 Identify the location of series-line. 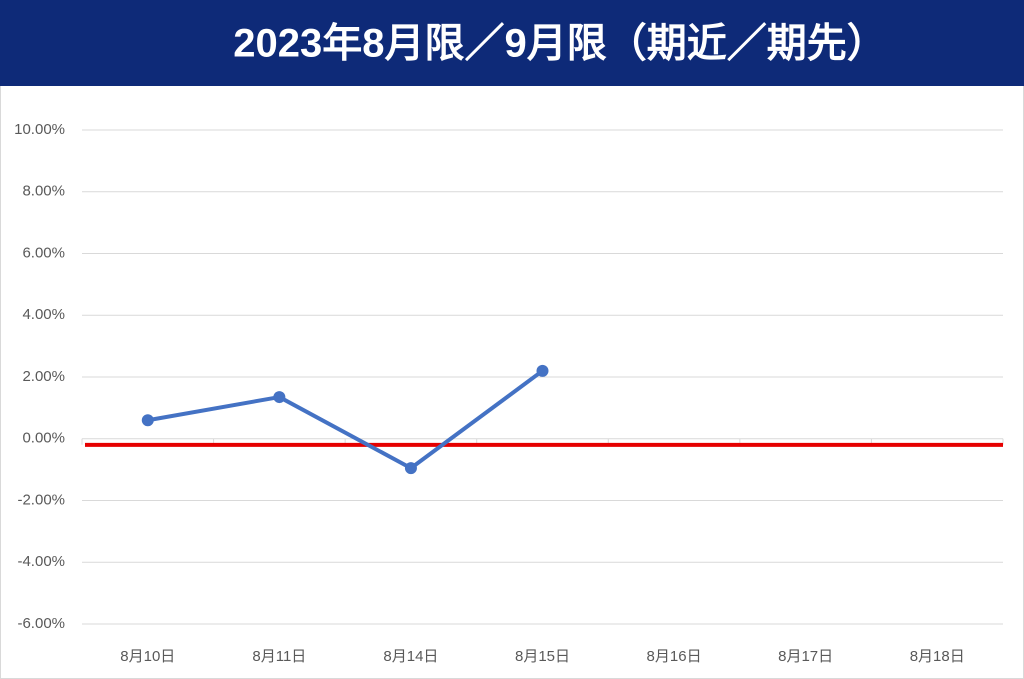
(345, 420).